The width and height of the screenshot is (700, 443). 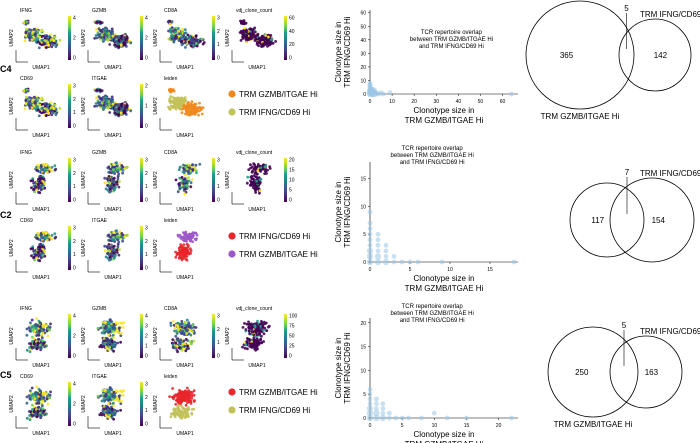 I want to click on y-tick-label: 50, so click(x=363, y=27).